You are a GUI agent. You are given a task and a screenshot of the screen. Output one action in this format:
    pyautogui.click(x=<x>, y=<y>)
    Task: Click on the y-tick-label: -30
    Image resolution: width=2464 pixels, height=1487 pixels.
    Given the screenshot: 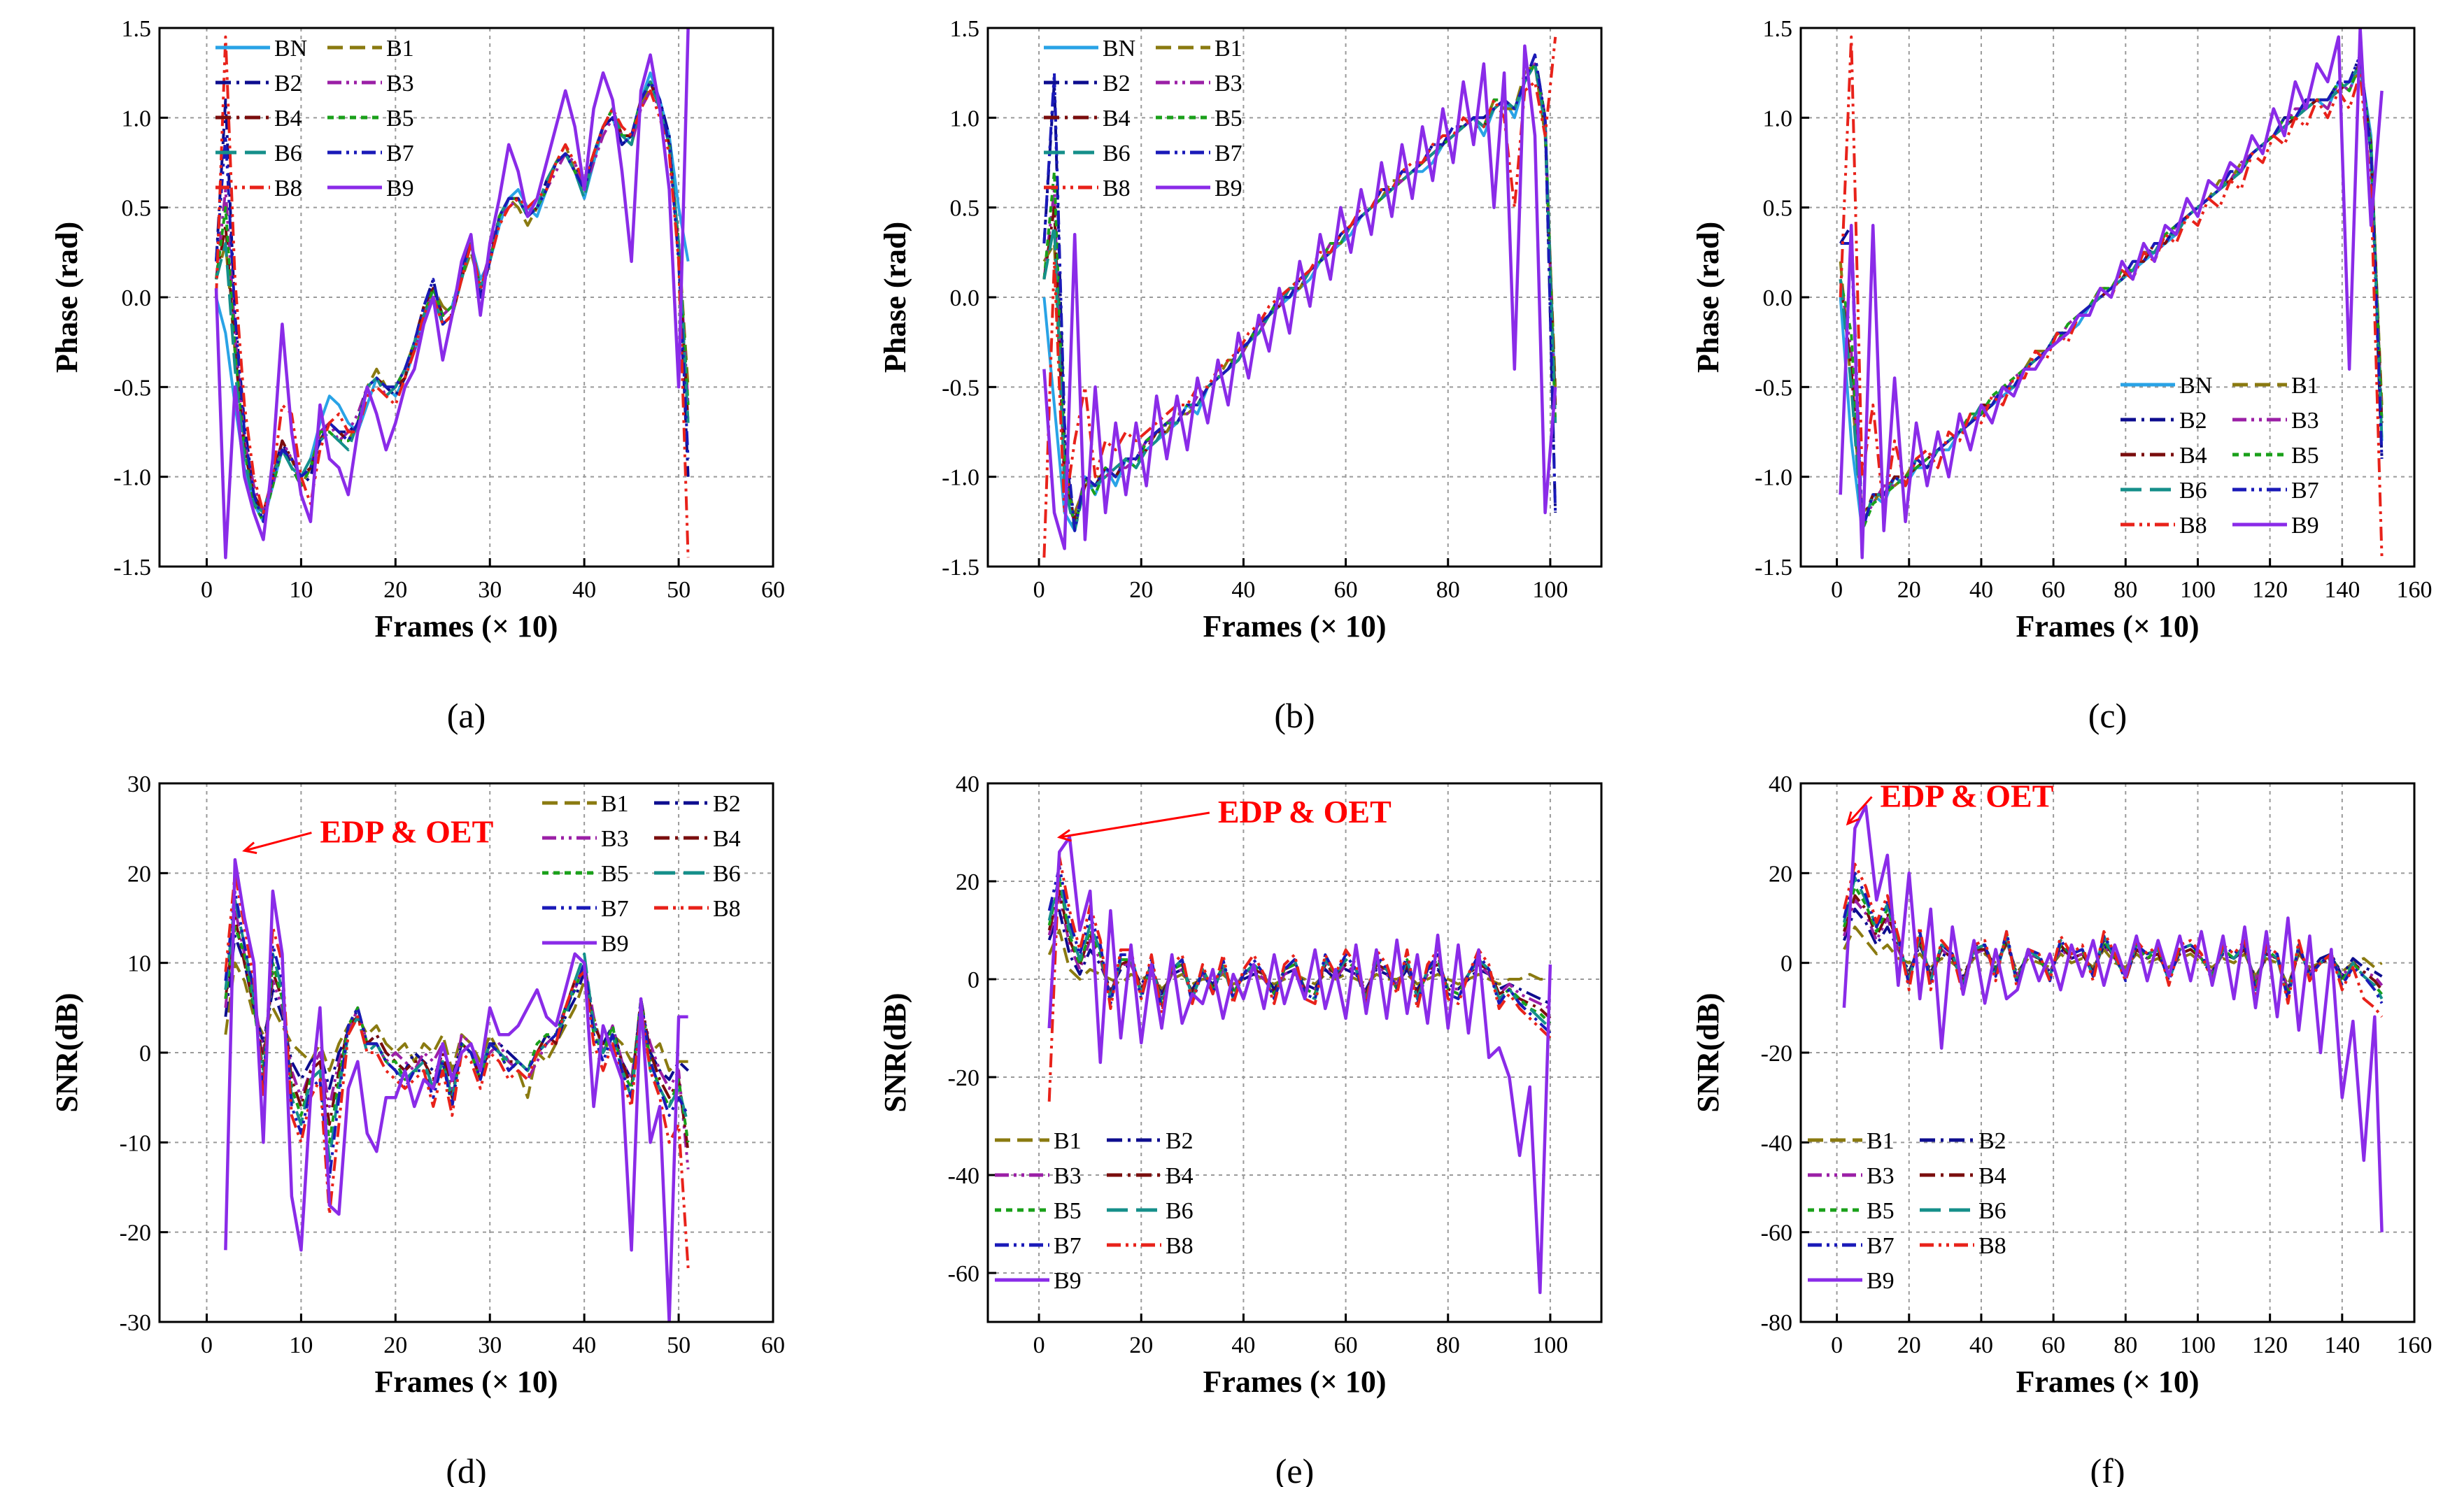 What is the action you would take?
    pyautogui.click(x=135, y=1323)
    